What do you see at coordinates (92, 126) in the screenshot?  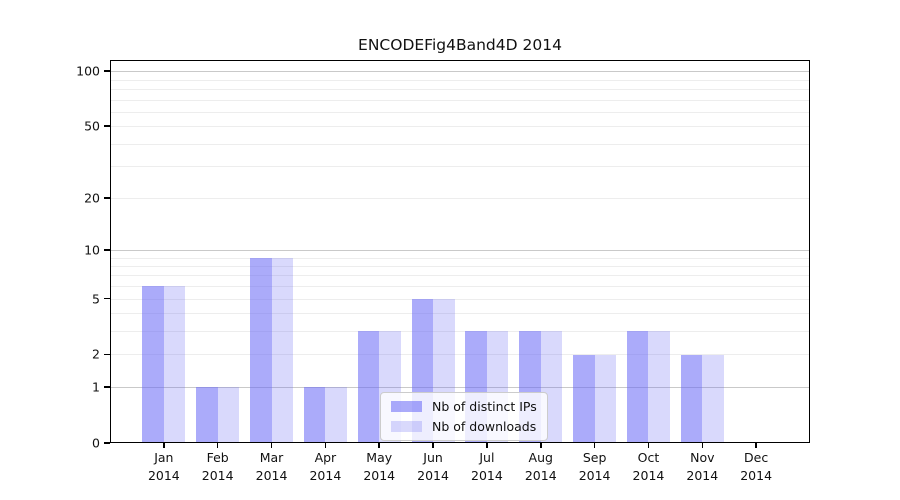 I see `y-tick-label: 50` at bounding box center [92, 126].